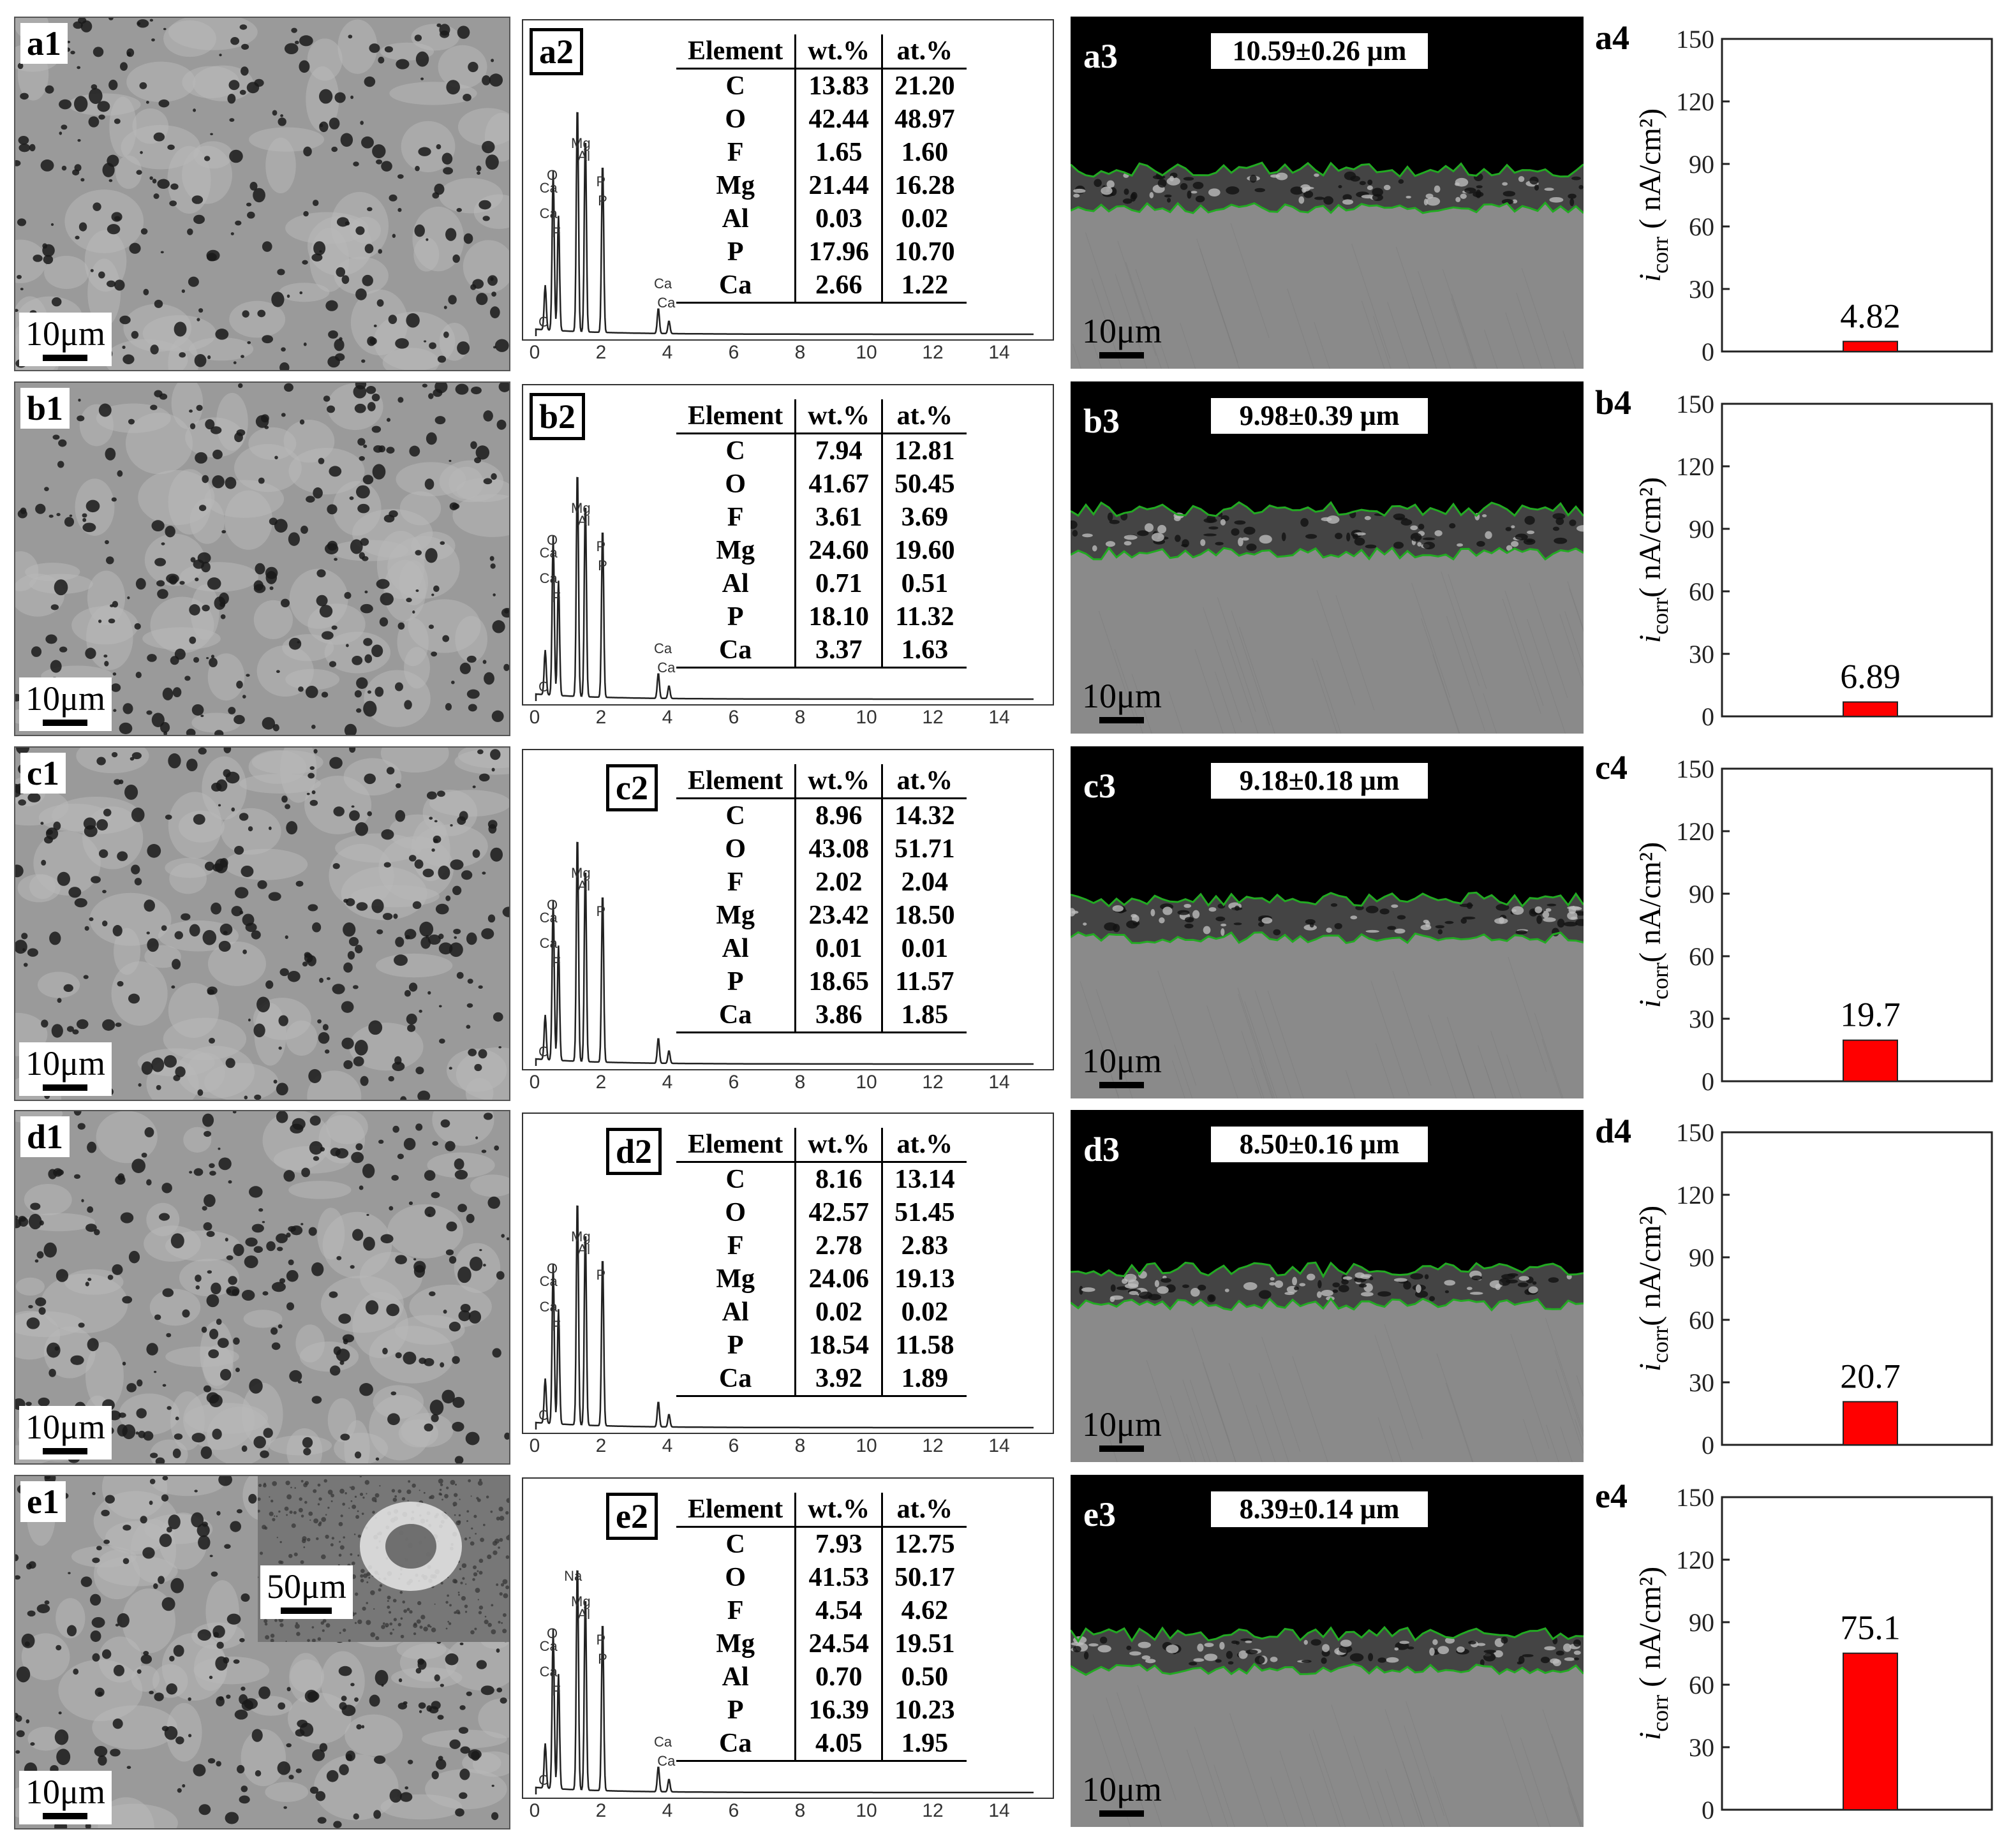 The height and width of the screenshot is (1848, 2011). I want to click on table-row: Al 0.01 0.01, so click(821, 948).